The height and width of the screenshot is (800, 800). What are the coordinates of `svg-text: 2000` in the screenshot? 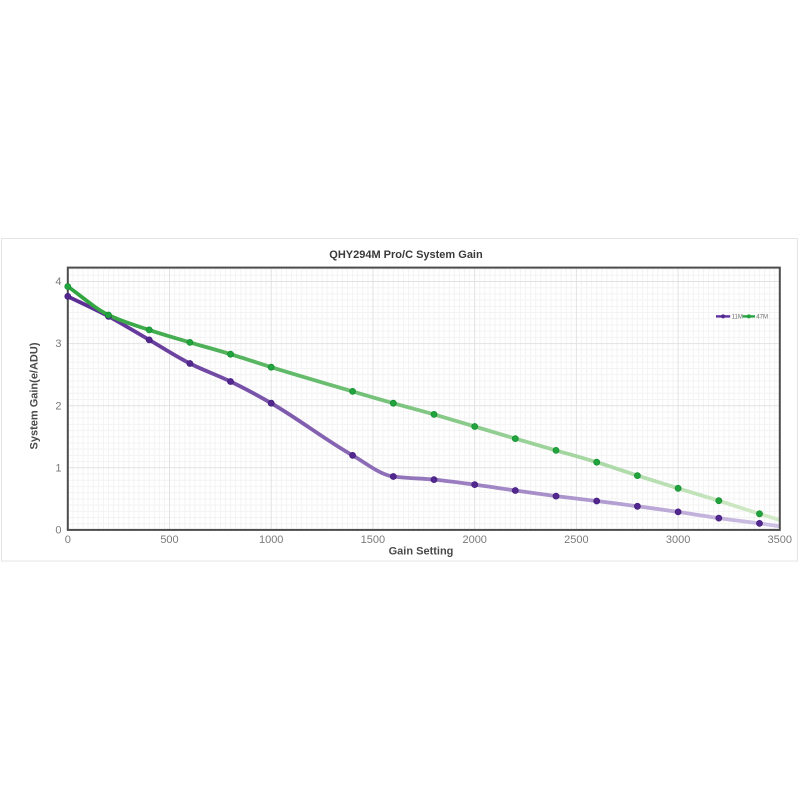 It's located at (474, 540).